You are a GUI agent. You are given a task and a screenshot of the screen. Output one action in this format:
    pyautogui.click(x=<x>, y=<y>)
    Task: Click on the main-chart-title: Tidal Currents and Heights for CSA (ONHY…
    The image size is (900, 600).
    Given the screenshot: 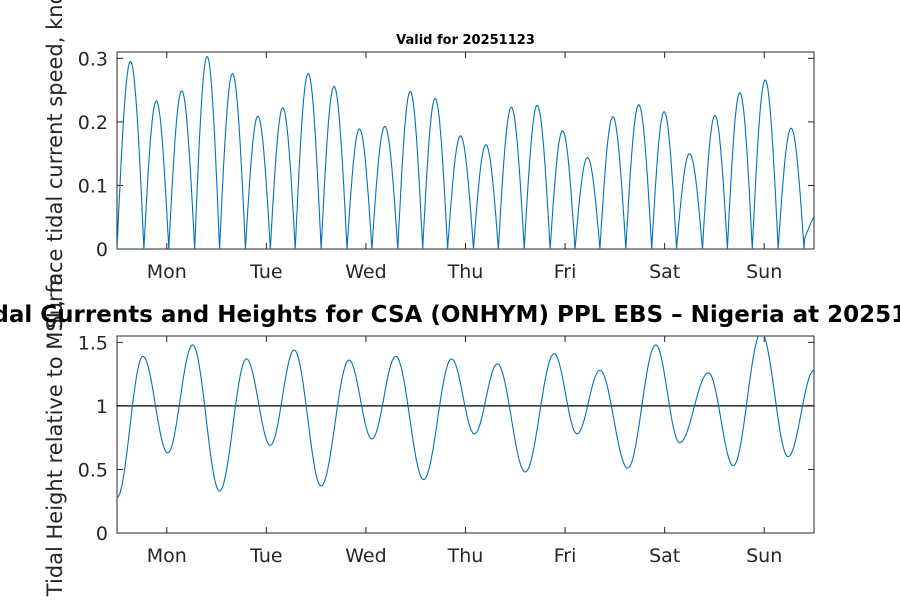 What is the action you would take?
    pyautogui.click(x=450, y=315)
    